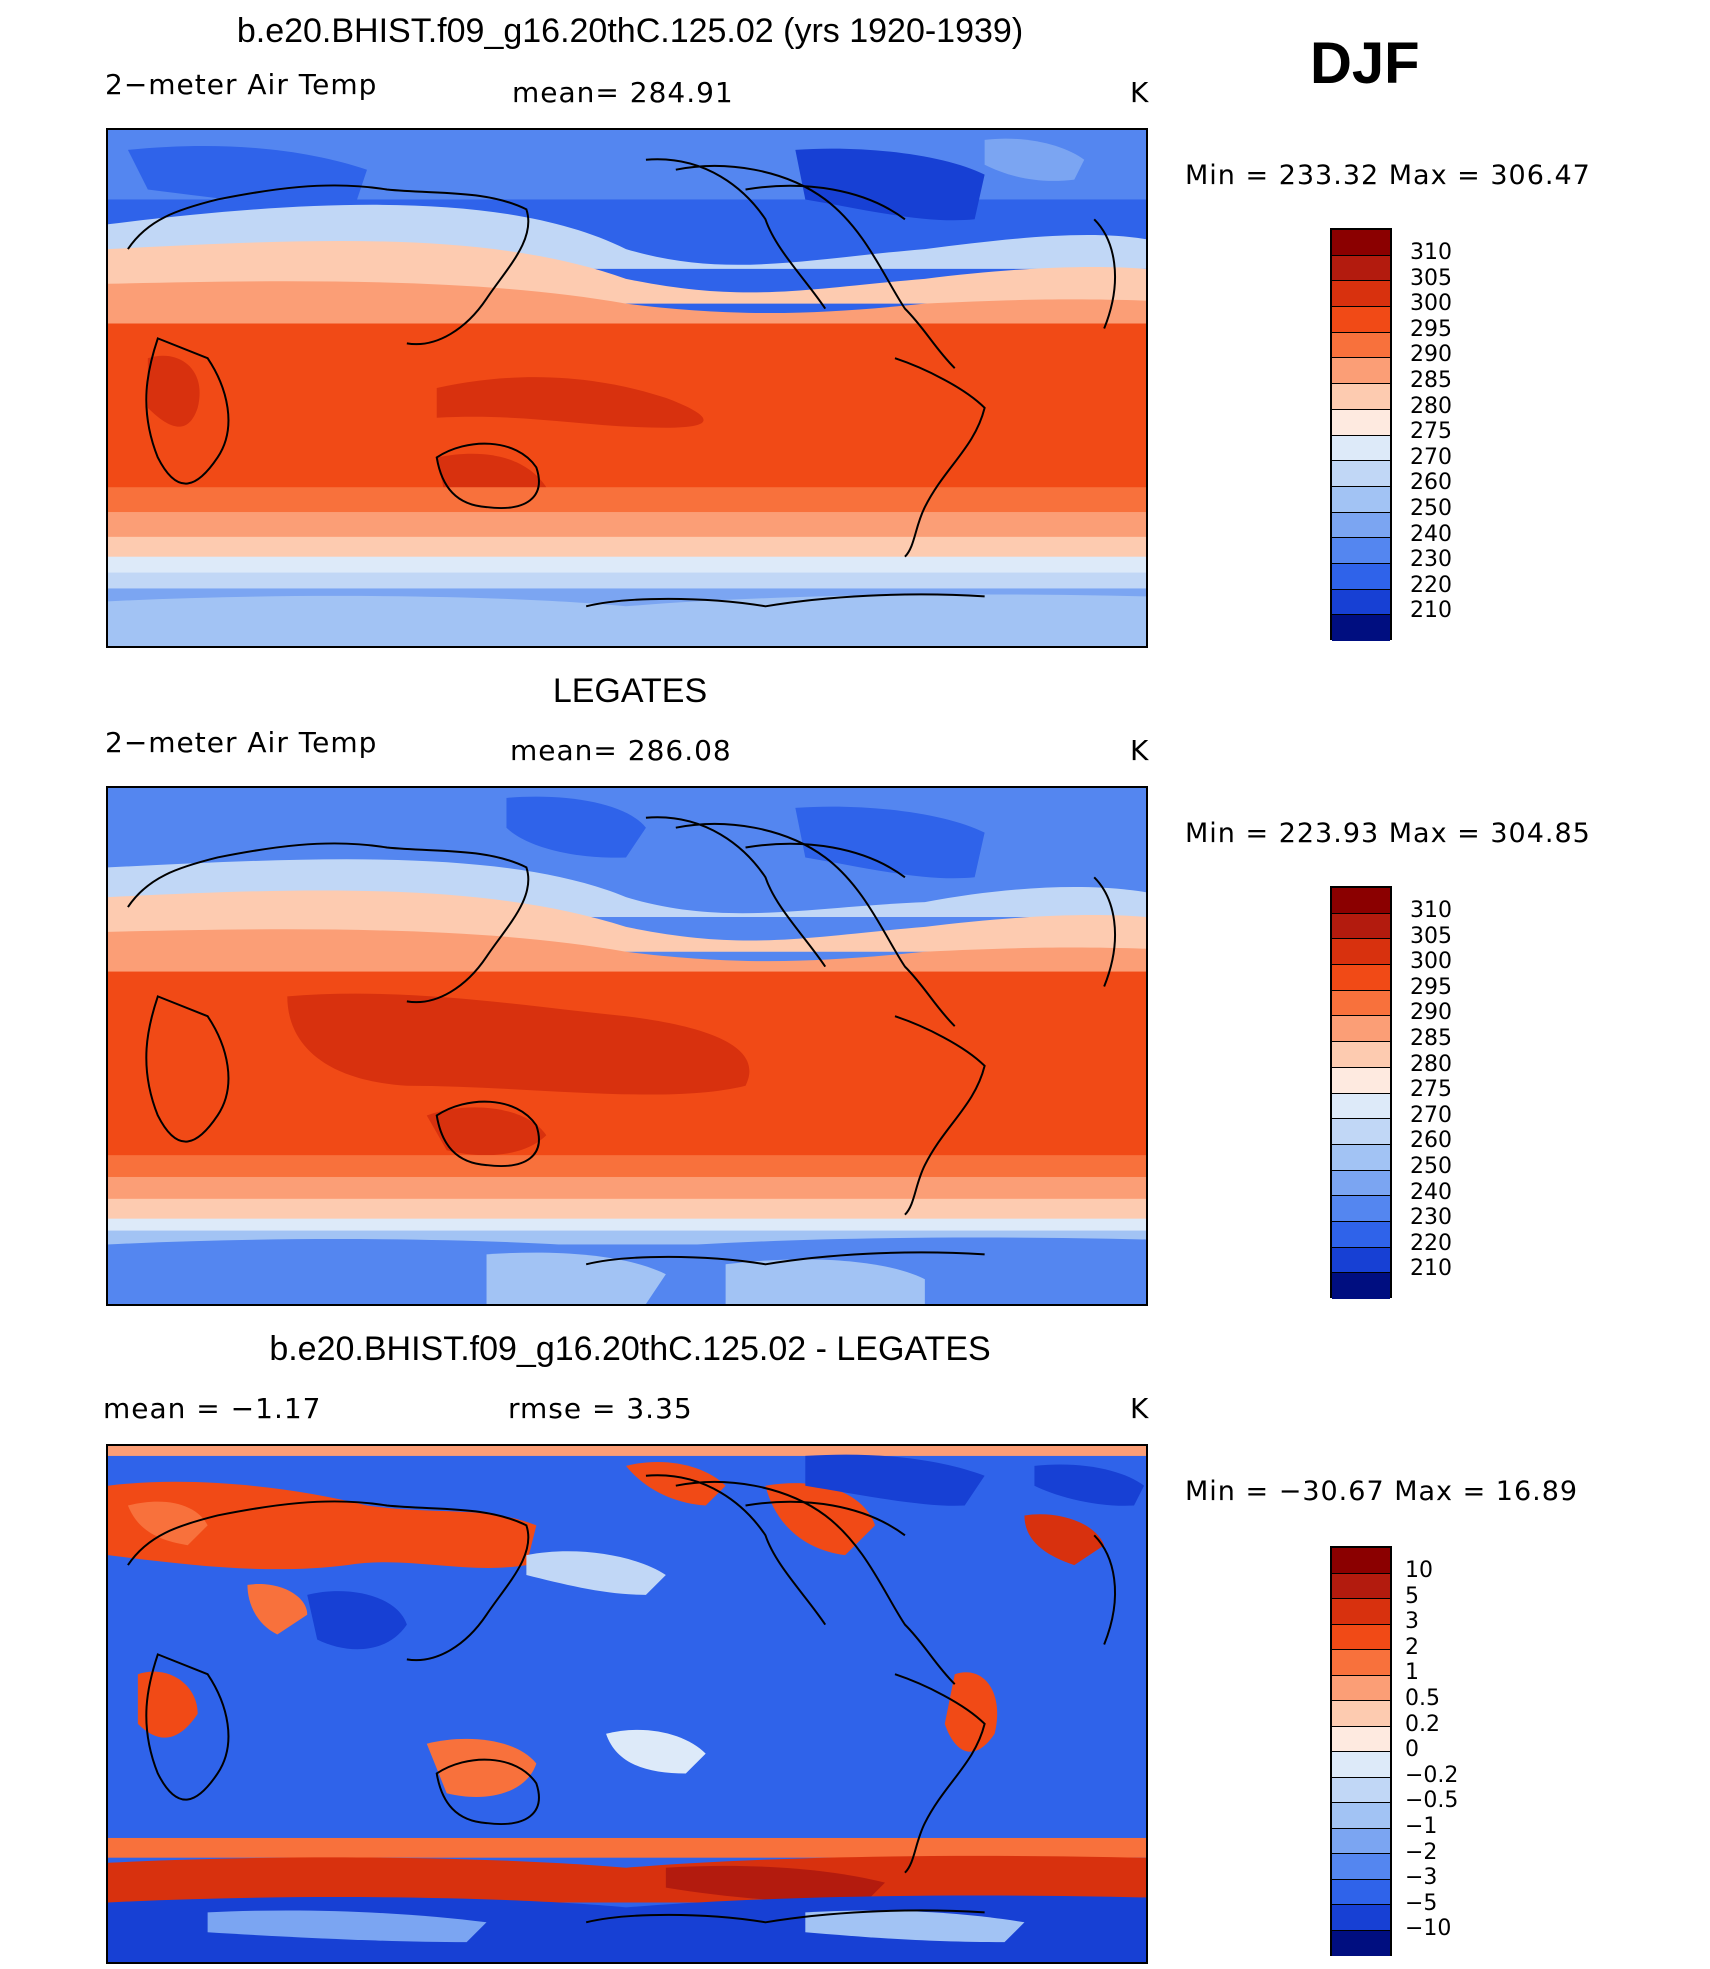 The image size is (1710, 1969). Describe the element at coordinates (1140, 750) in the screenshot. I see `panel2-units: K` at that location.